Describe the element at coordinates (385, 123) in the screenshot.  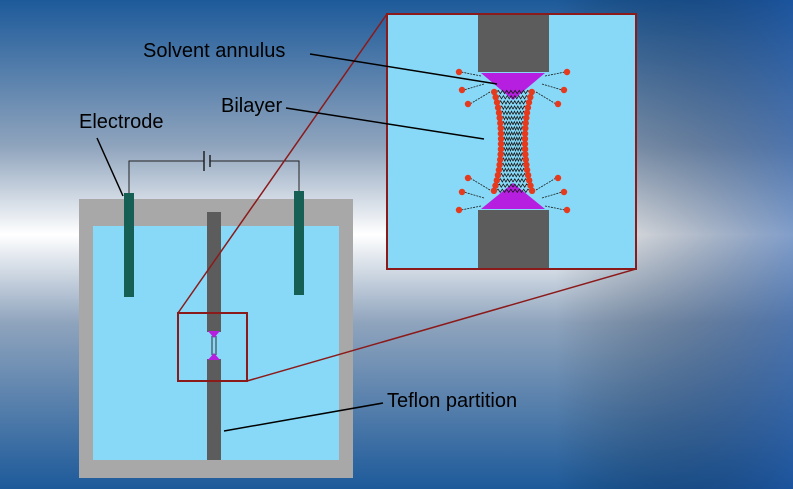
I see `pointer-bilayer` at that location.